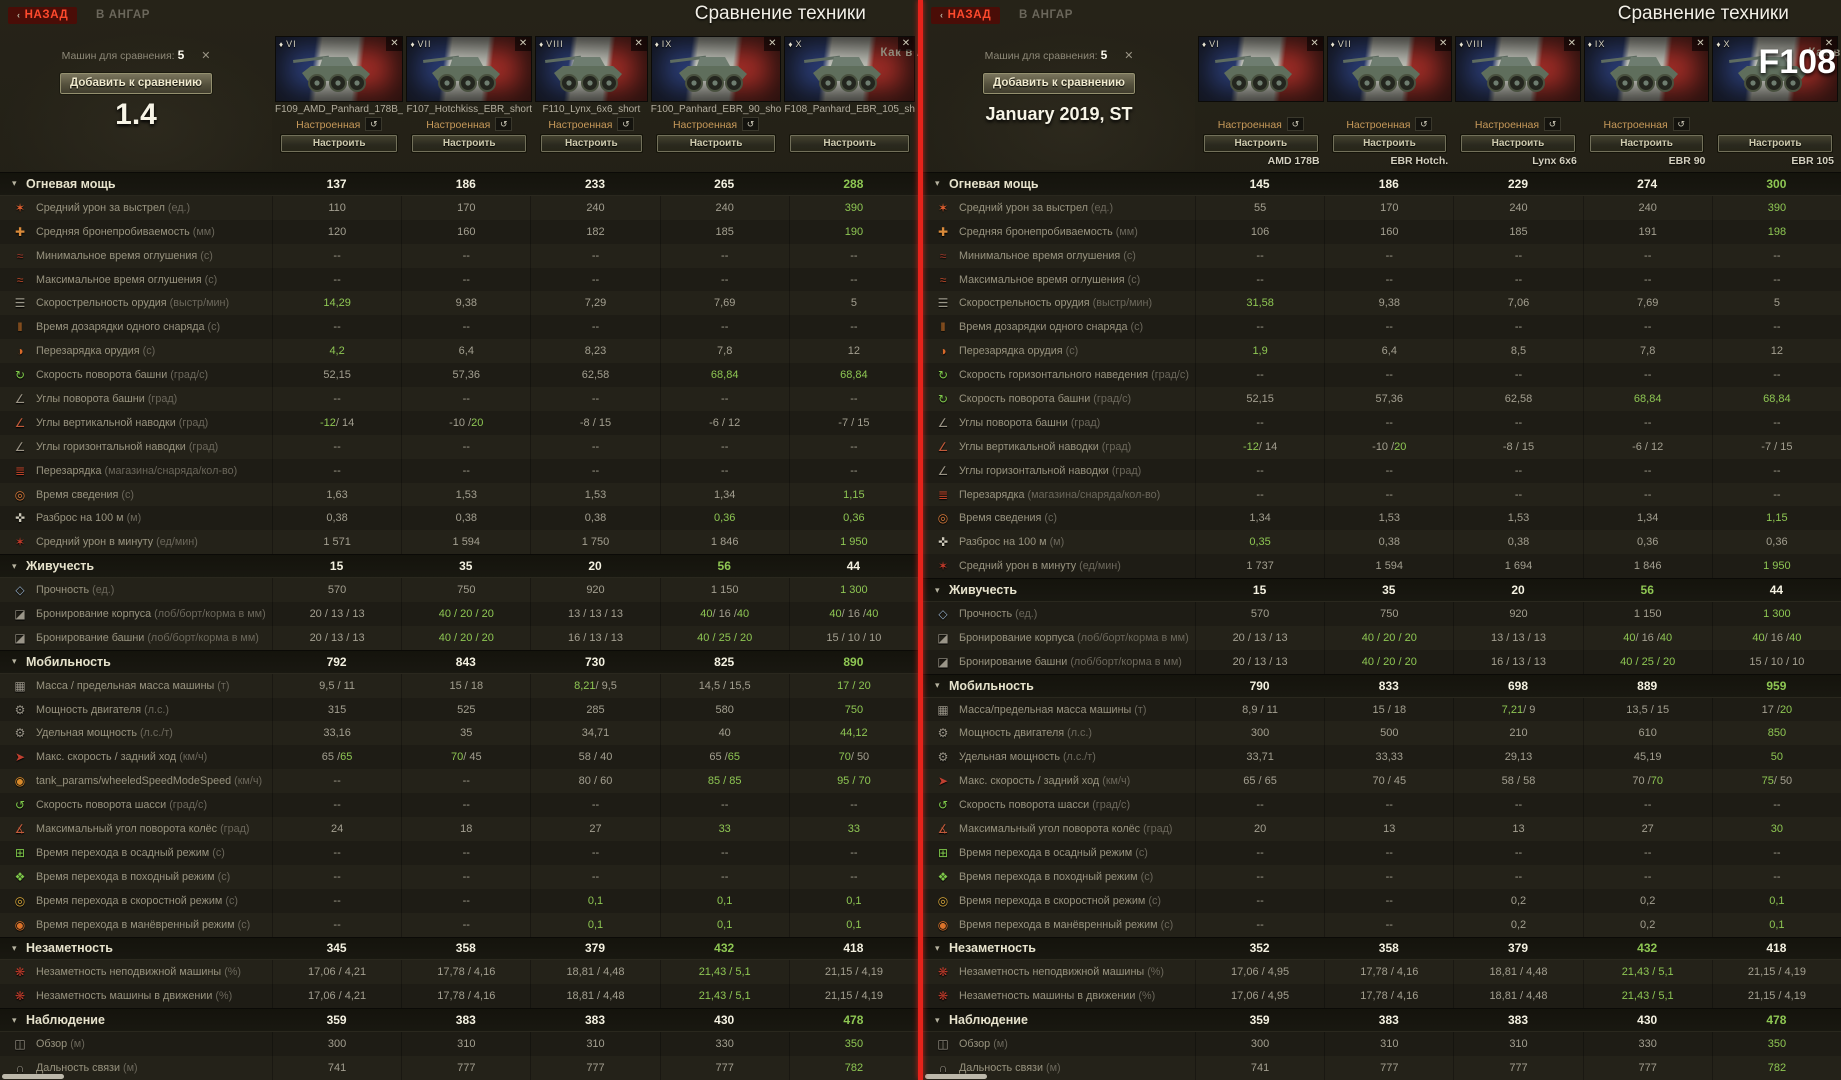 This screenshot has height=1080, width=1841. What do you see at coordinates (1036, 207) in the screenshot?
I see `stat-label: Средний урон за выстрел (ед.)` at bounding box center [1036, 207].